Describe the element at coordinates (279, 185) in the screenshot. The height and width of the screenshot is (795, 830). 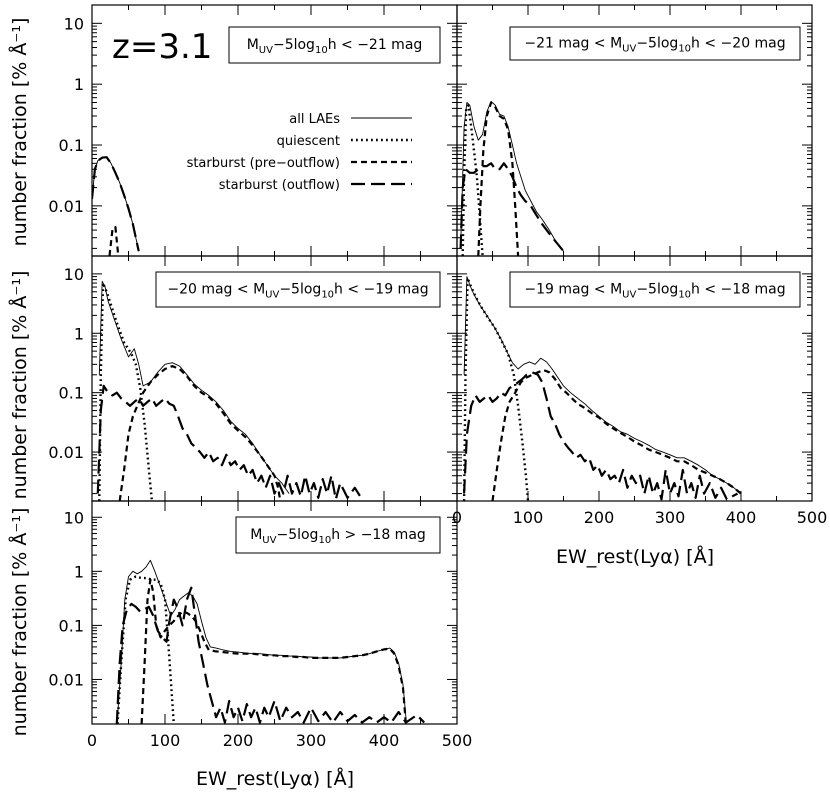
I see `legend-label-outflow: starburst (outflow)` at that location.